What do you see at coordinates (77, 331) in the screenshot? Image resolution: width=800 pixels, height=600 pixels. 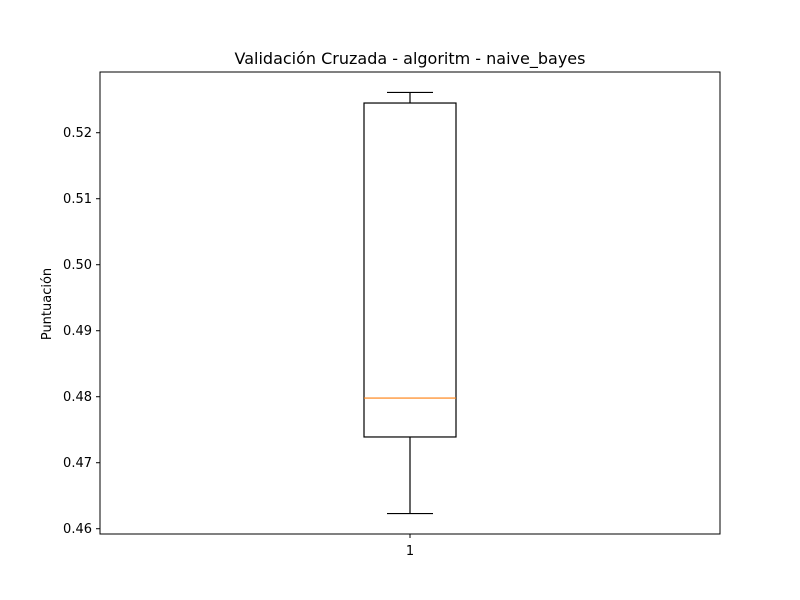 I see `y-tick-label: 0.49` at bounding box center [77, 331].